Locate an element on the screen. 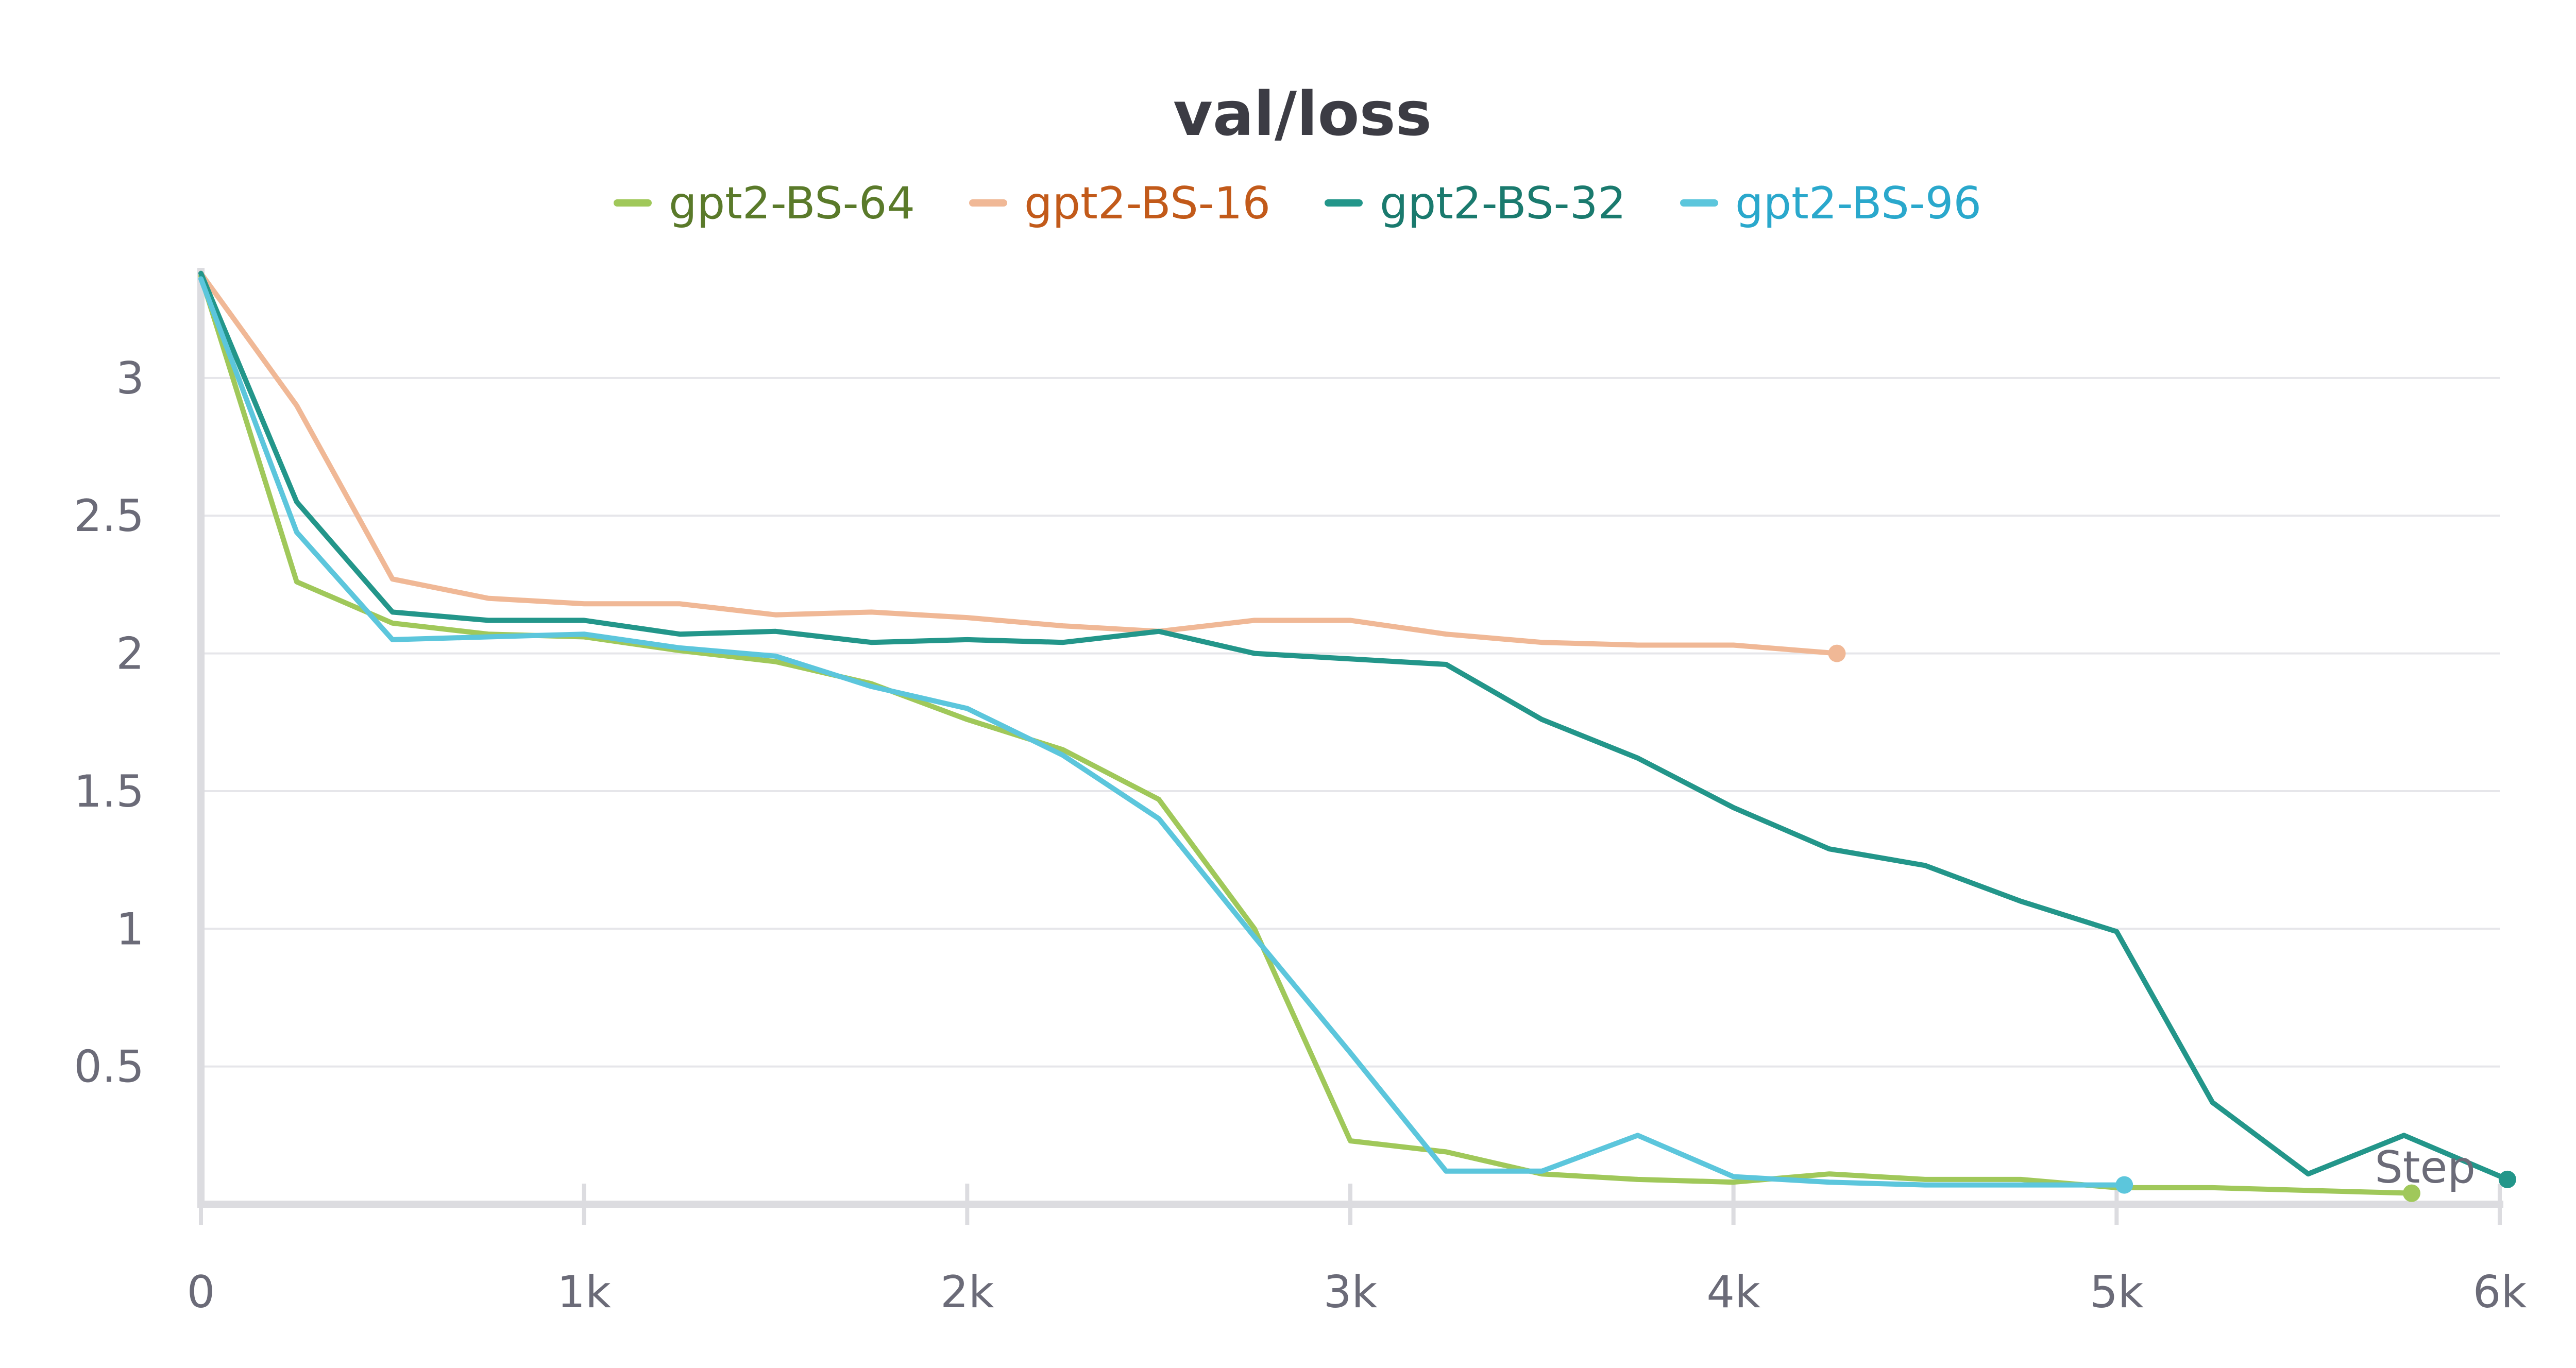 This screenshot has width=2576, height=1368. legend-label: gpt2-BS-96 is located at coordinates (1858, 203).